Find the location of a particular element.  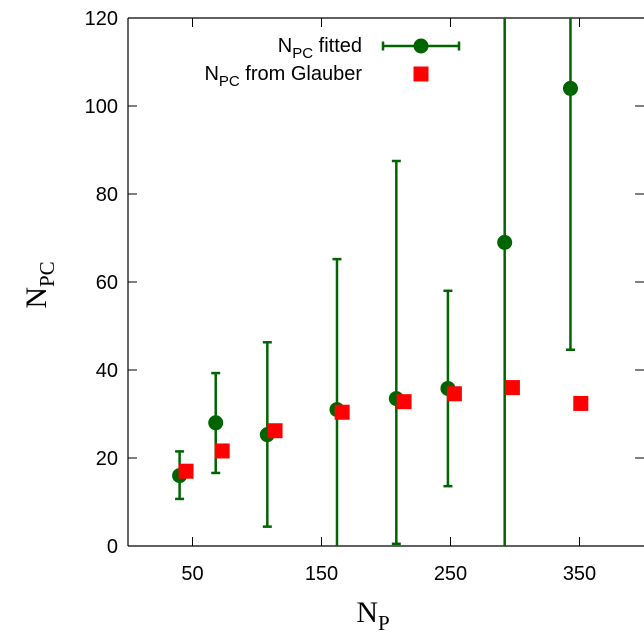

x-axis-title: NP is located at coordinates (372, 615).